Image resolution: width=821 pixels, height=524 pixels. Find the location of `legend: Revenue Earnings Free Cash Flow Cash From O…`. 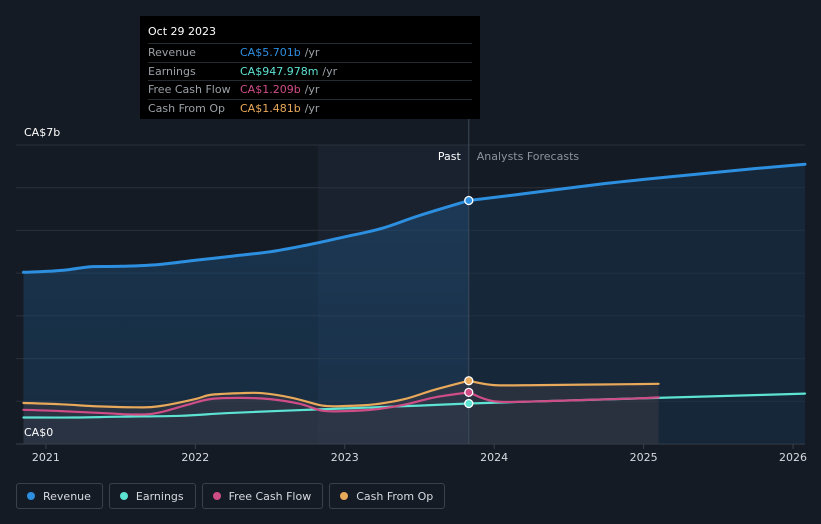

legend: Revenue Earnings Free Cash Flow Cash From O… is located at coordinates (231, 496).